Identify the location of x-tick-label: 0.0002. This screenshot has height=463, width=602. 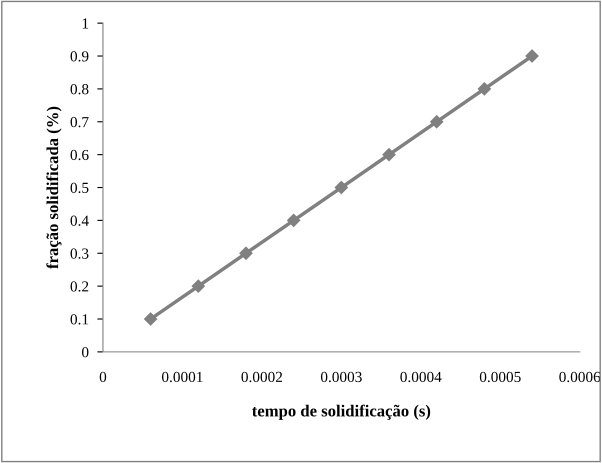
(261, 377).